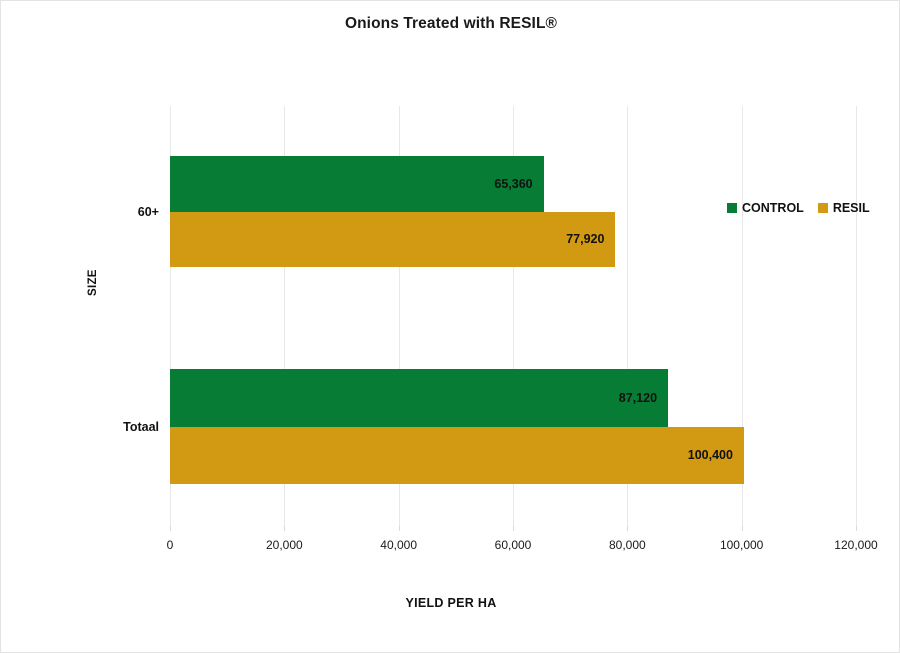 This screenshot has width=900, height=653. Describe the element at coordinates (451, 23) in the screenshot. I see `chart-title: Onions Treated with RESIL®` at that location.